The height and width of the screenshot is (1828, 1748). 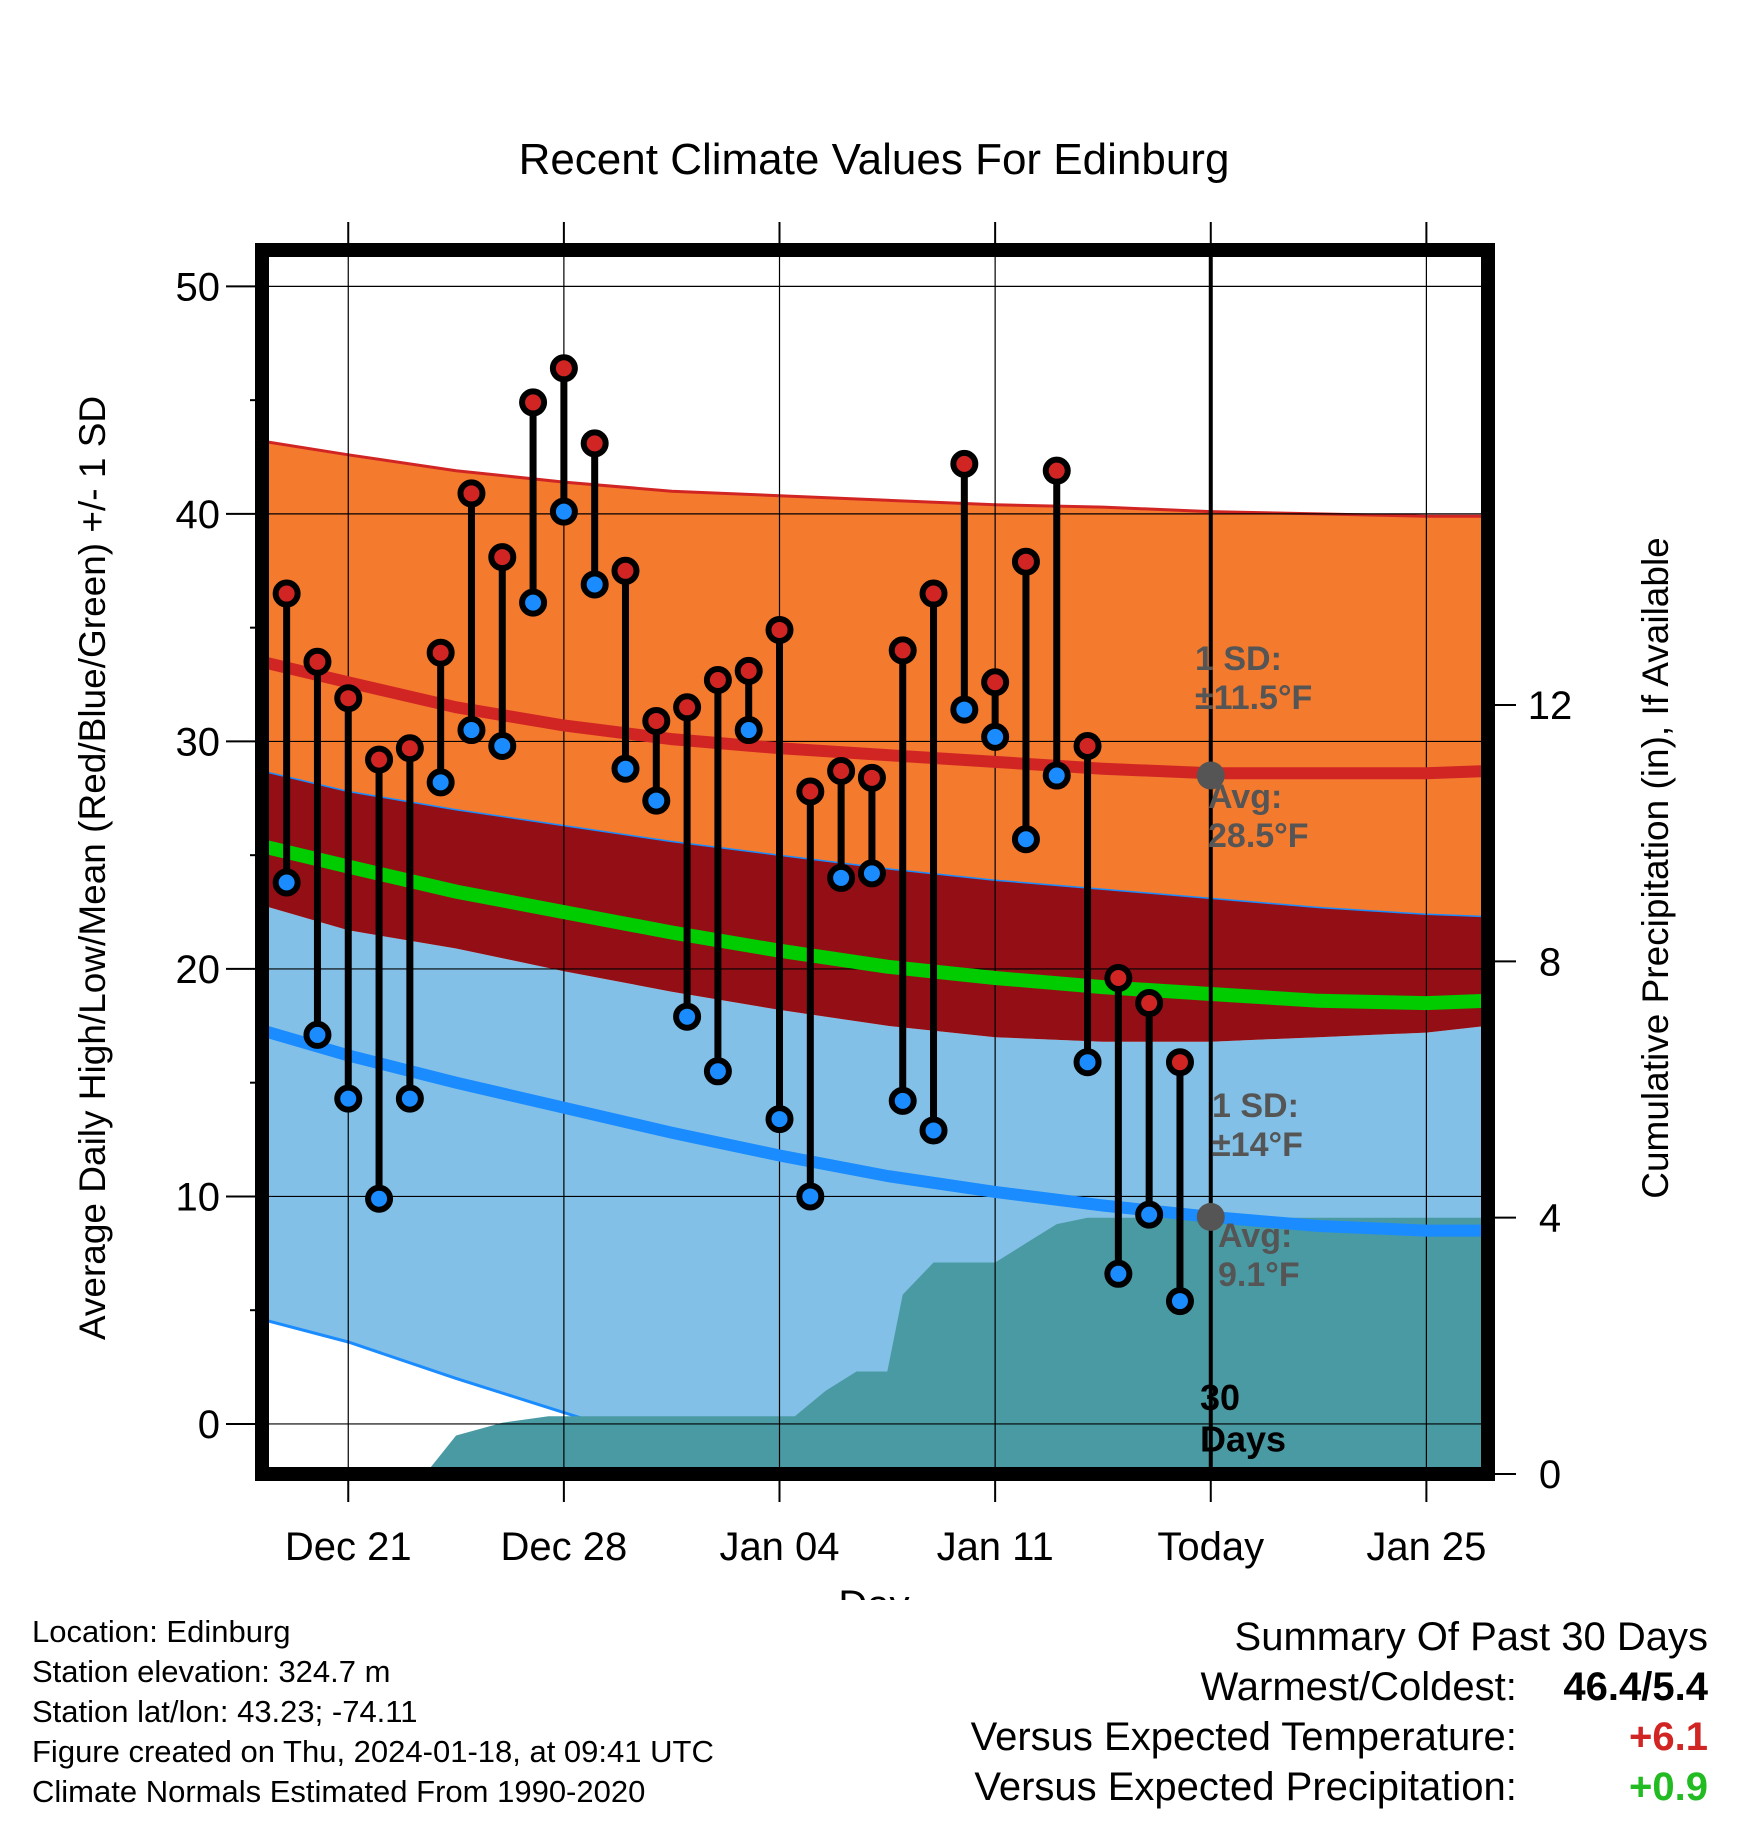 What do you see at coordinates (1550, 1219) in the screenshot?
I see `y2-tick-label: 4` at bounding box center [1550, 1219].